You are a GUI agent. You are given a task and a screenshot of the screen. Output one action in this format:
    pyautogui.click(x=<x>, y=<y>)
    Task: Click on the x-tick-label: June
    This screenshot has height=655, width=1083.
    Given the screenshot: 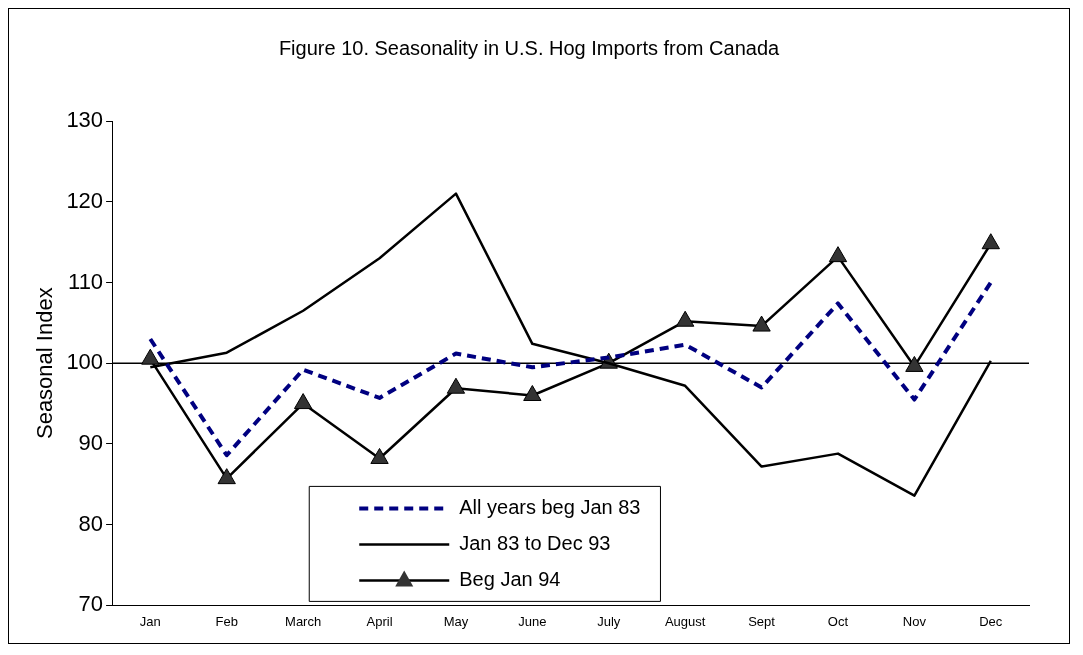 What is the action you would take?
    pyautogui.click(x=532, y=621)
    